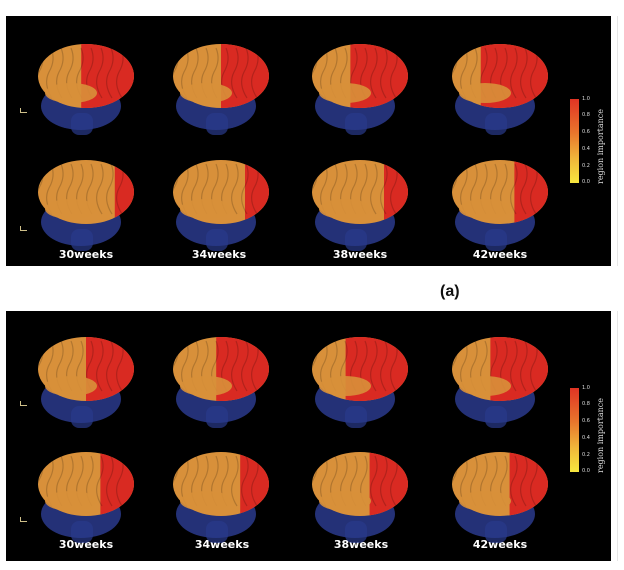  Describe the element at coordinates (586, 471) in the screenshot. I see `colorbar-tick: 0.0` at that location.